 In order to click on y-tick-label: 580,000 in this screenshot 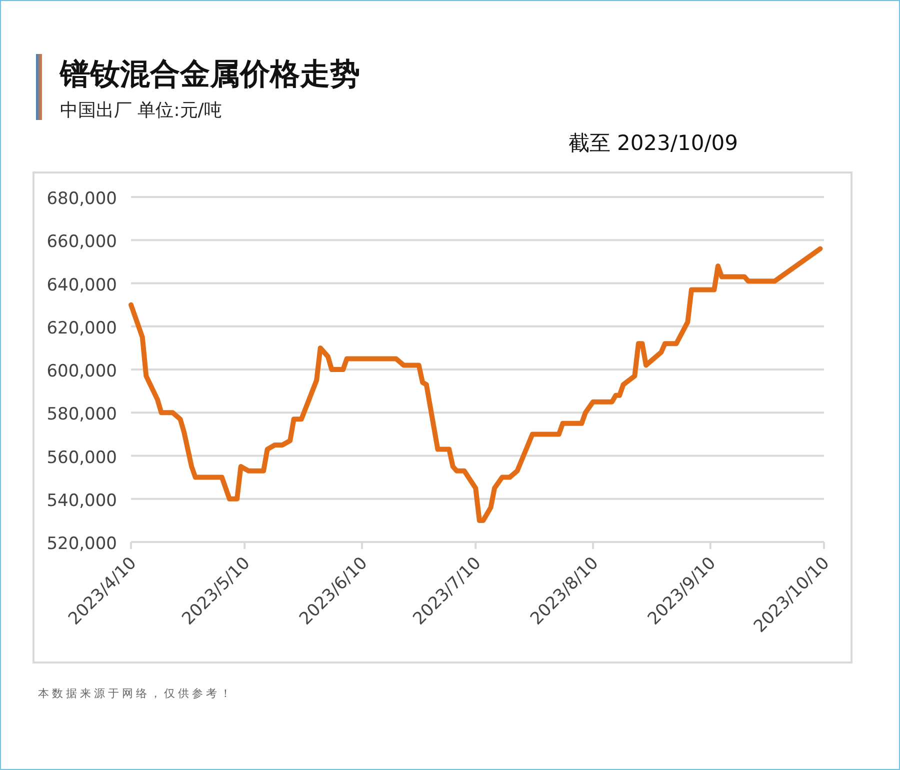, I will do `click(81, 414)`.